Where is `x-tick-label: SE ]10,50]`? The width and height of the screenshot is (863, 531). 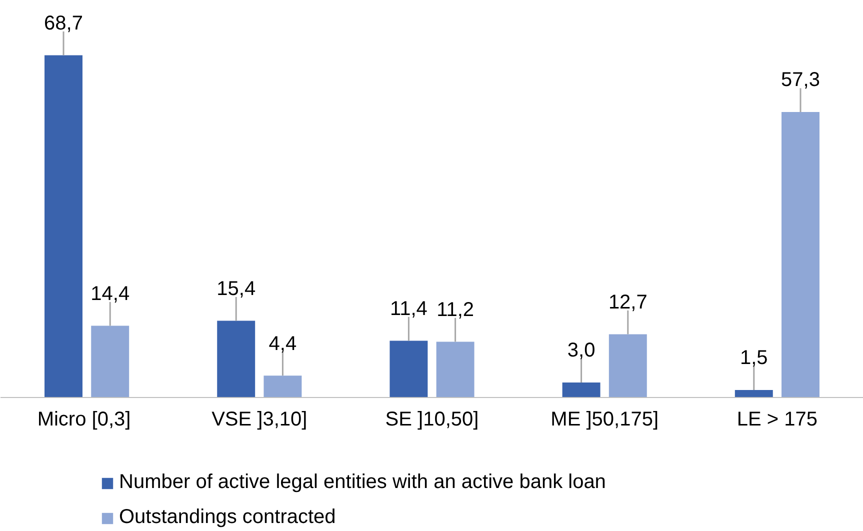
x-tick-label: SE ]10,50] is located at coordinates (432, 419).